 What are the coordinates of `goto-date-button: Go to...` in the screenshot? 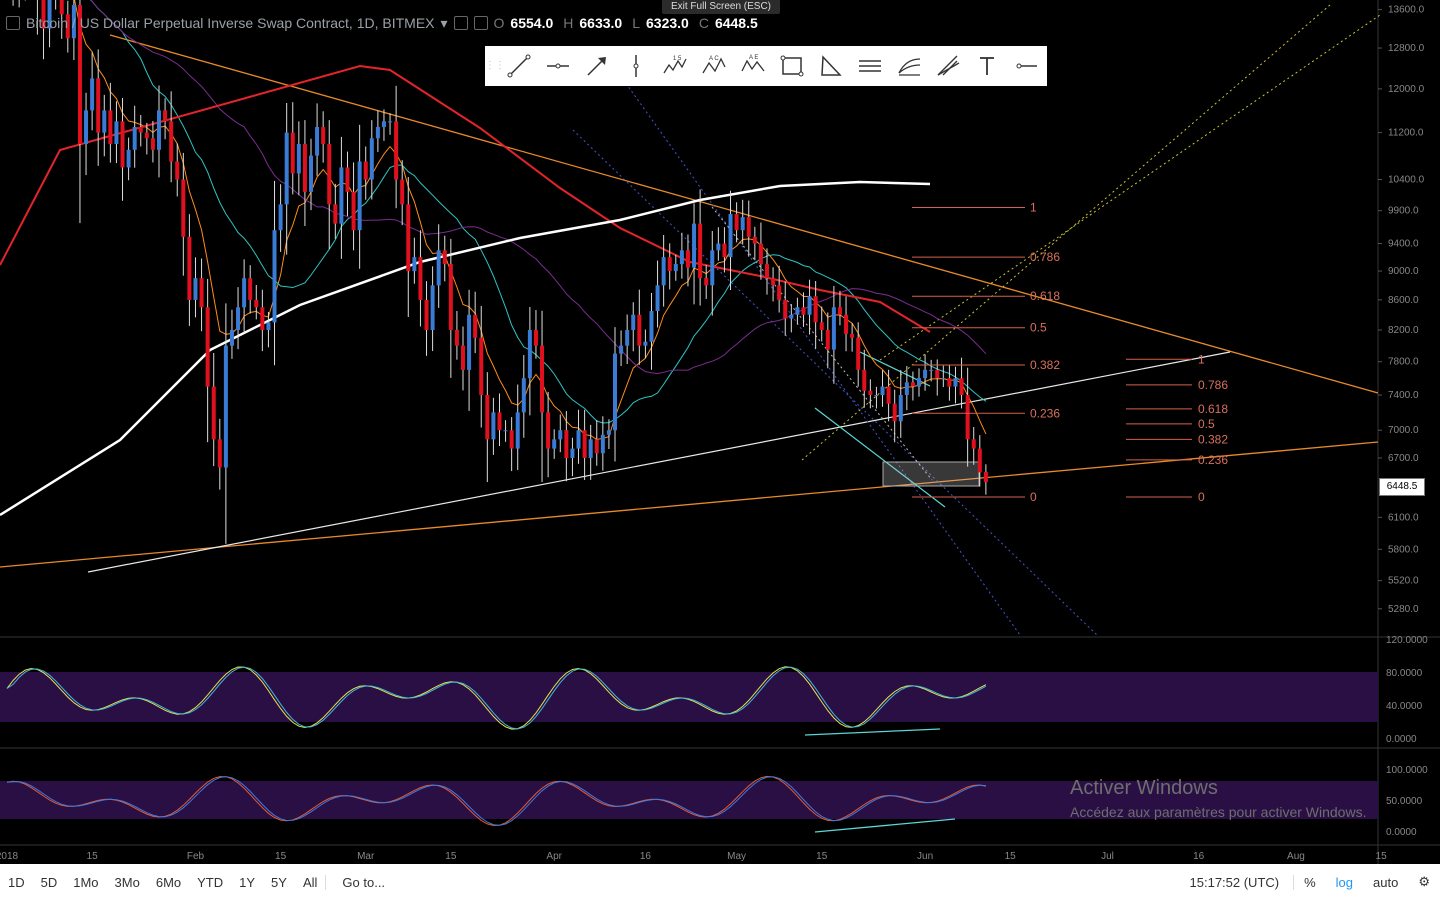 It's located at (363, 882).